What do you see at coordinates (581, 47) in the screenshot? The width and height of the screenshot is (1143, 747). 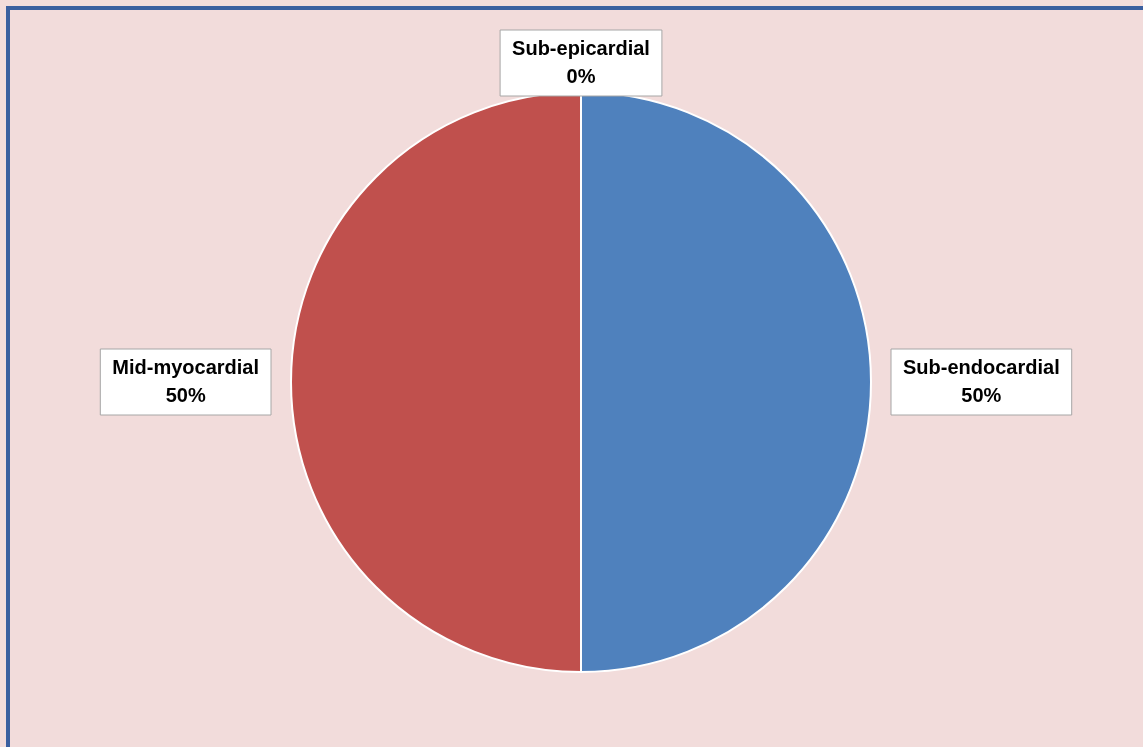 I see `category-label: Sub-epicardial` at bounding box center [581, 47].